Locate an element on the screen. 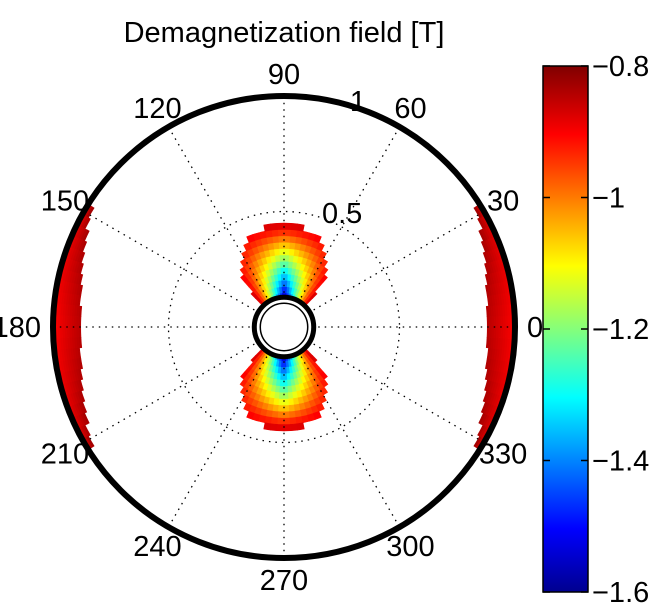 The width and height of the screenshot is (664, 608). angle-label-150: 150 is located at coordinates (65, 202).